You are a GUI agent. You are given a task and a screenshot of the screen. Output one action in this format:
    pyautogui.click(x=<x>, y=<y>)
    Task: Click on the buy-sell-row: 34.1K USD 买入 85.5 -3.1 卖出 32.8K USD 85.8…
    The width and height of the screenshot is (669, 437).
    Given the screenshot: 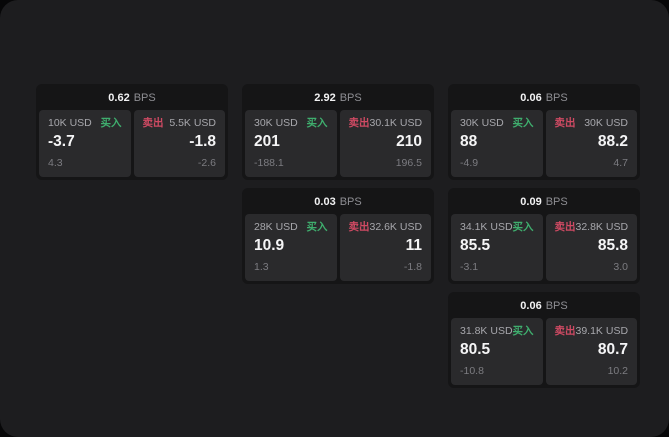 What is the action you would take?
    pyautogui.click(x=544, y=247)
    